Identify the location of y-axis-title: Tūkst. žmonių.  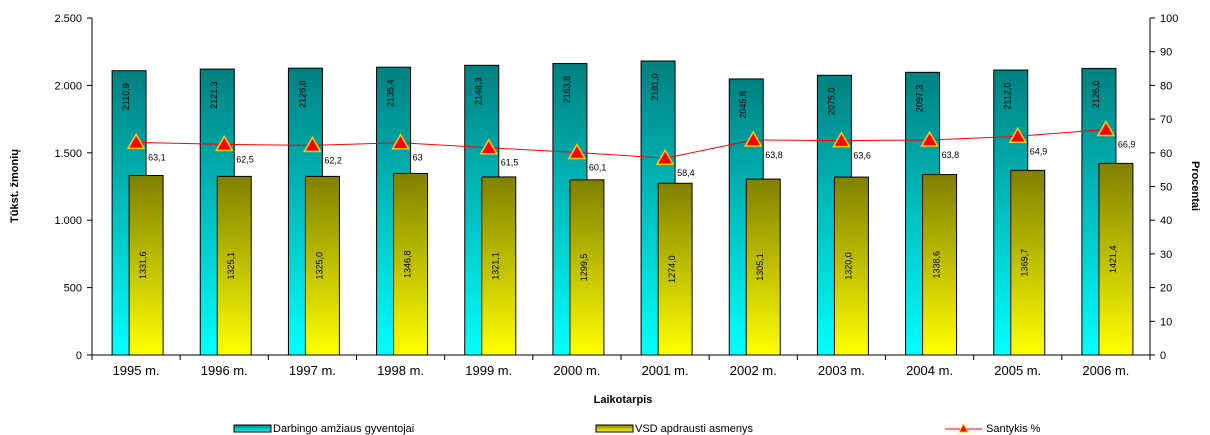
(15, 186).